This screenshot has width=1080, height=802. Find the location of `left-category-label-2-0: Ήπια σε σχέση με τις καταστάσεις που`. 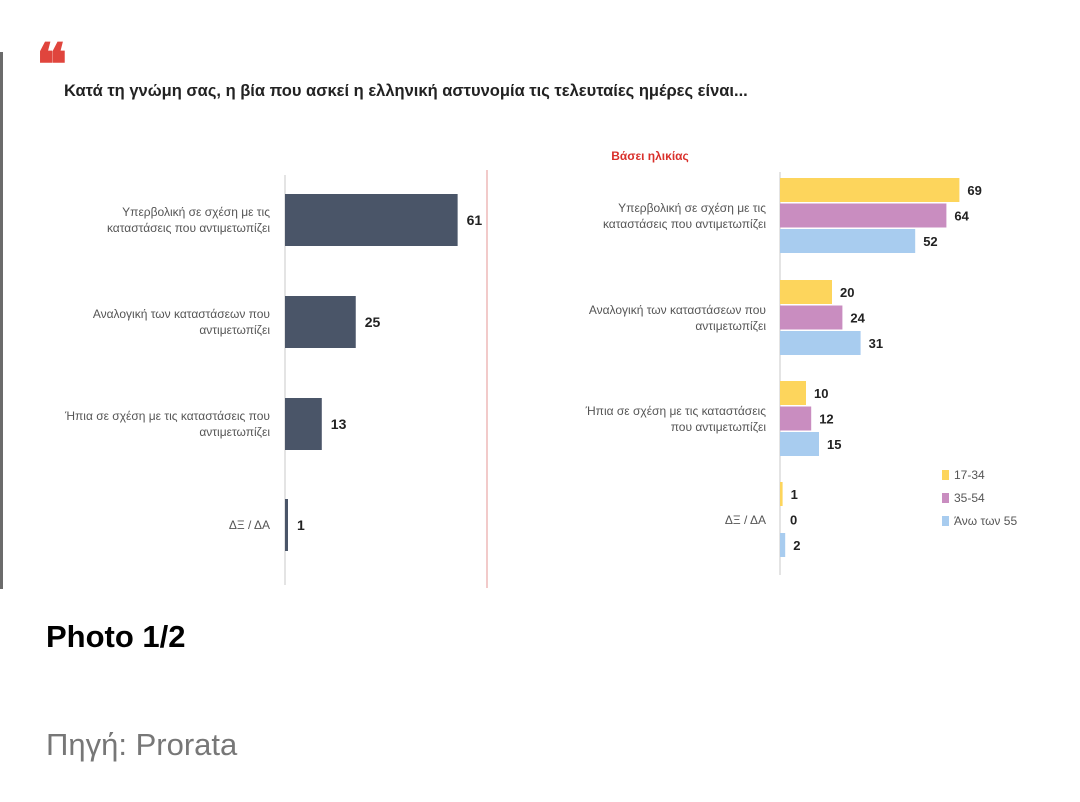

left-category-label-2-0: Ήπια σε σχέση με τις καταστάσεις που is located at coordinates (167, 416).